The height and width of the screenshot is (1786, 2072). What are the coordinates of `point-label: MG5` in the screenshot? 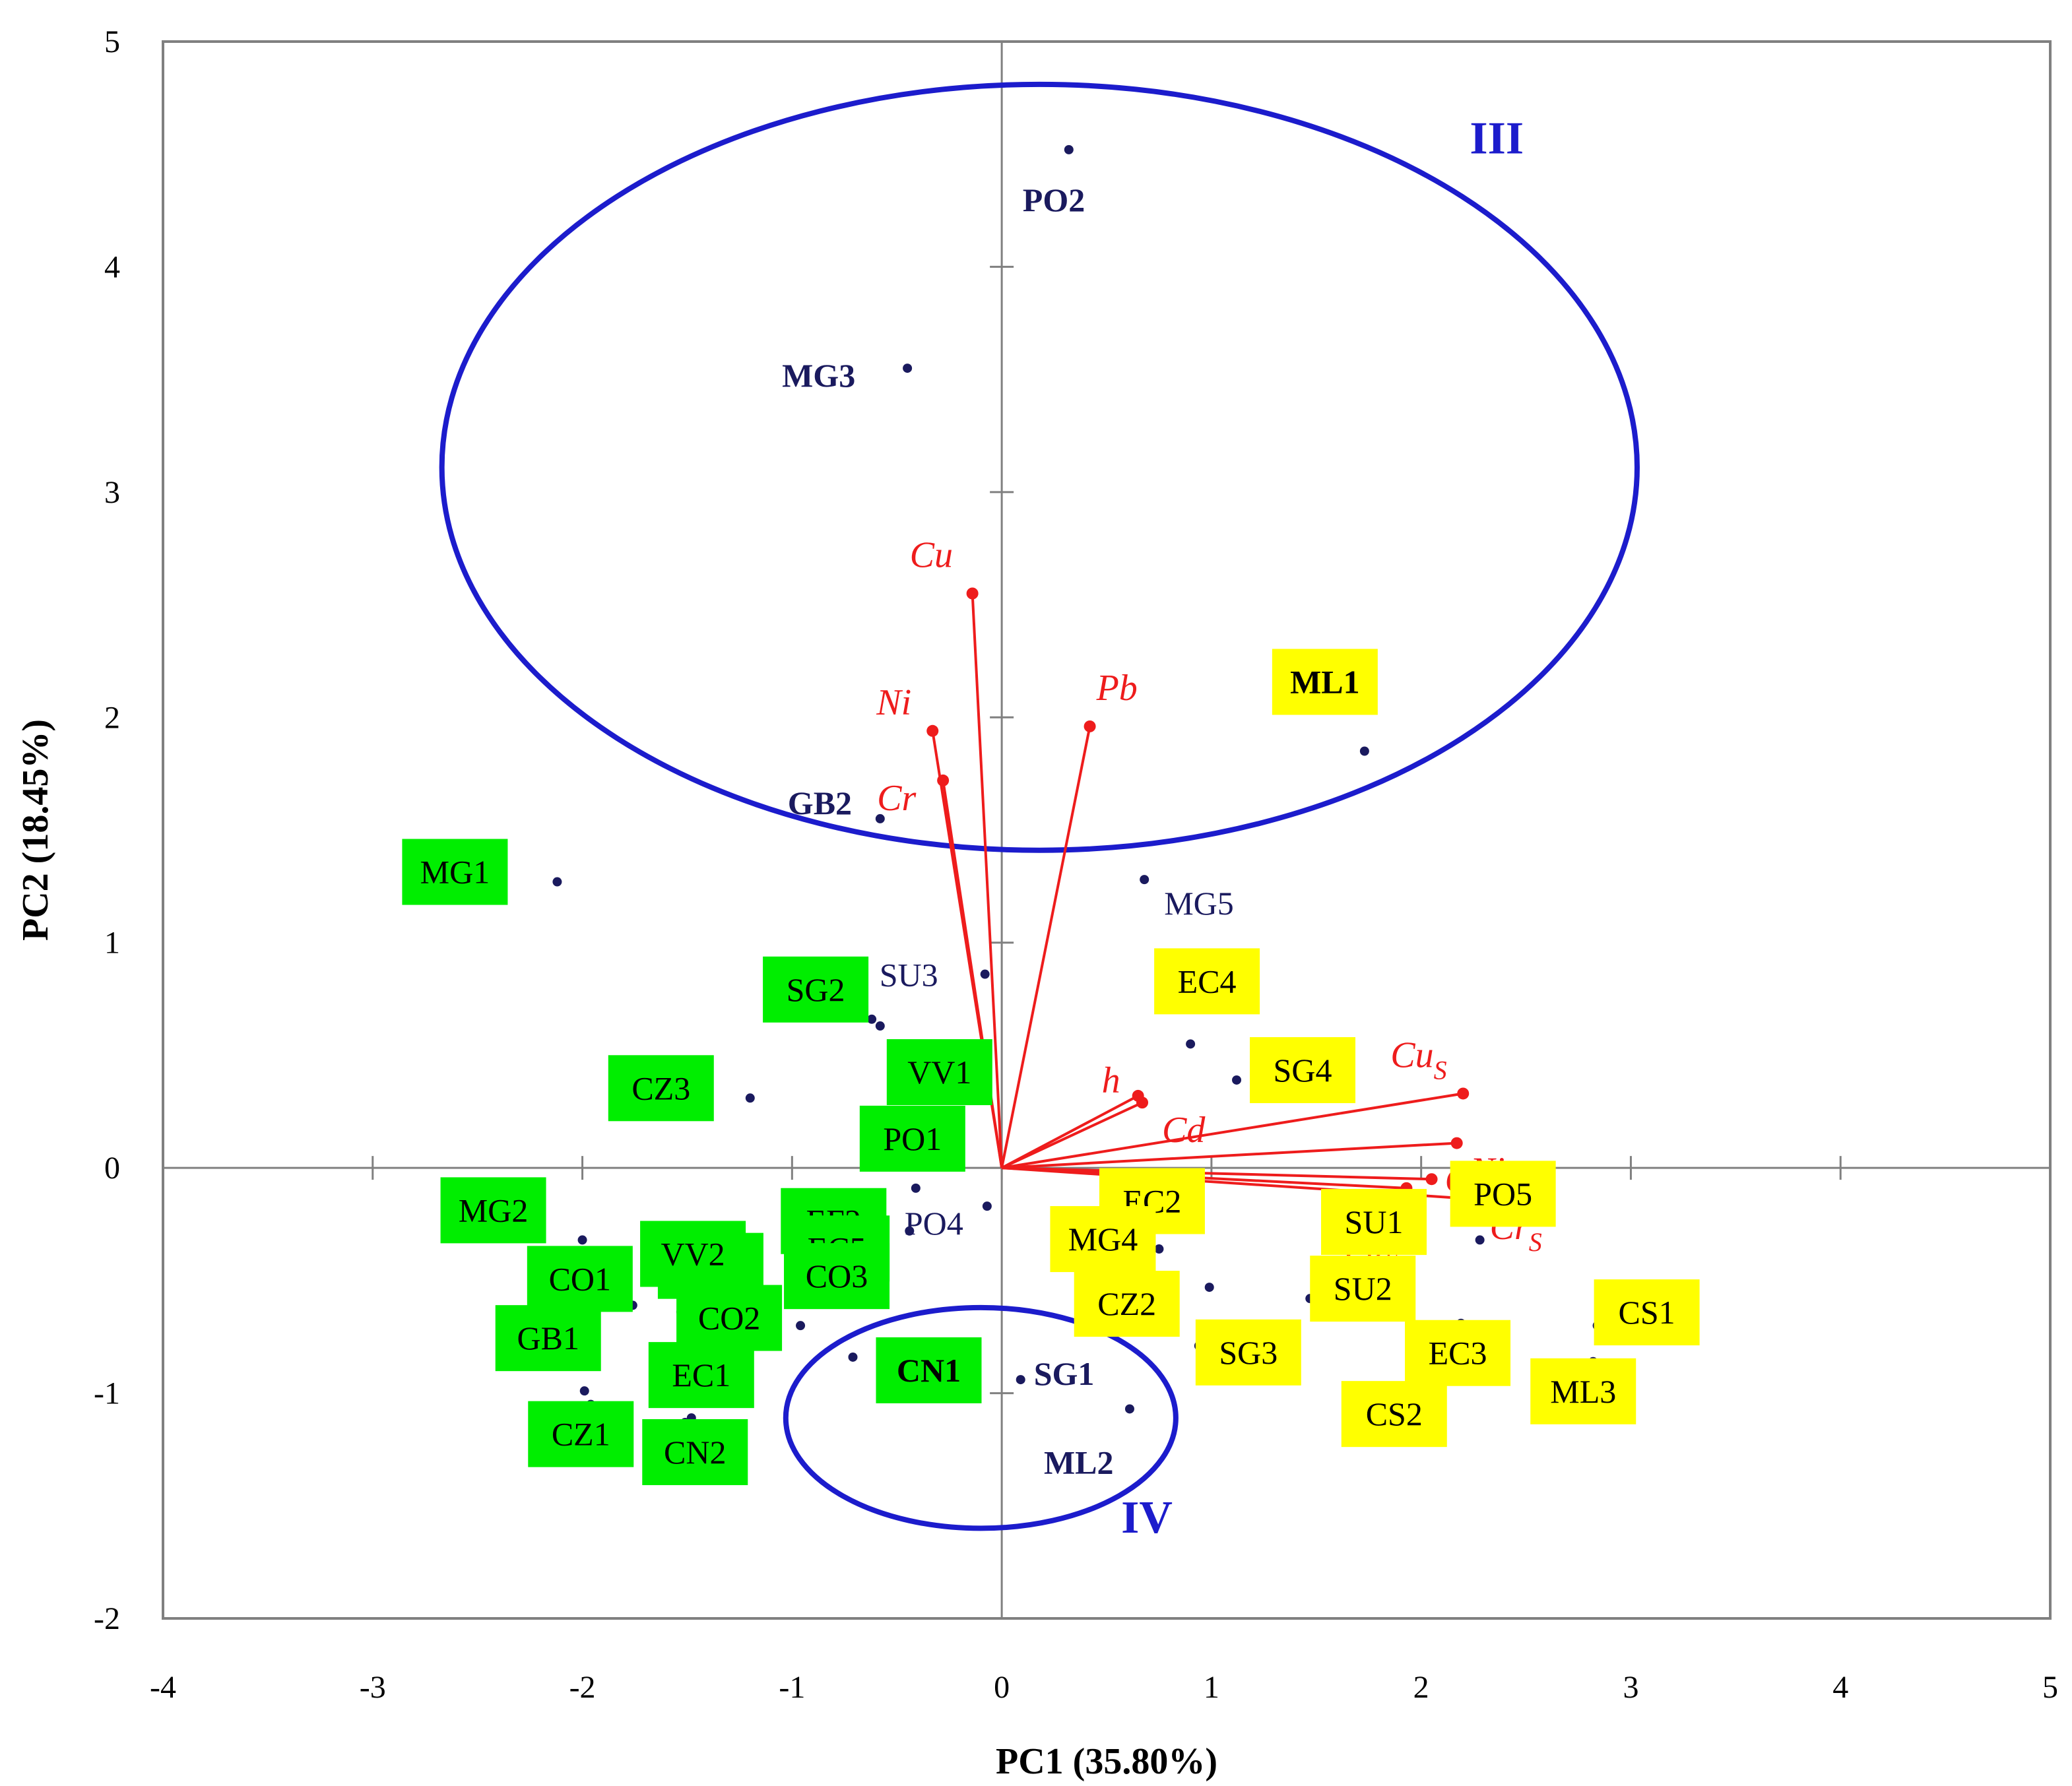 It's located at (1199, 904).